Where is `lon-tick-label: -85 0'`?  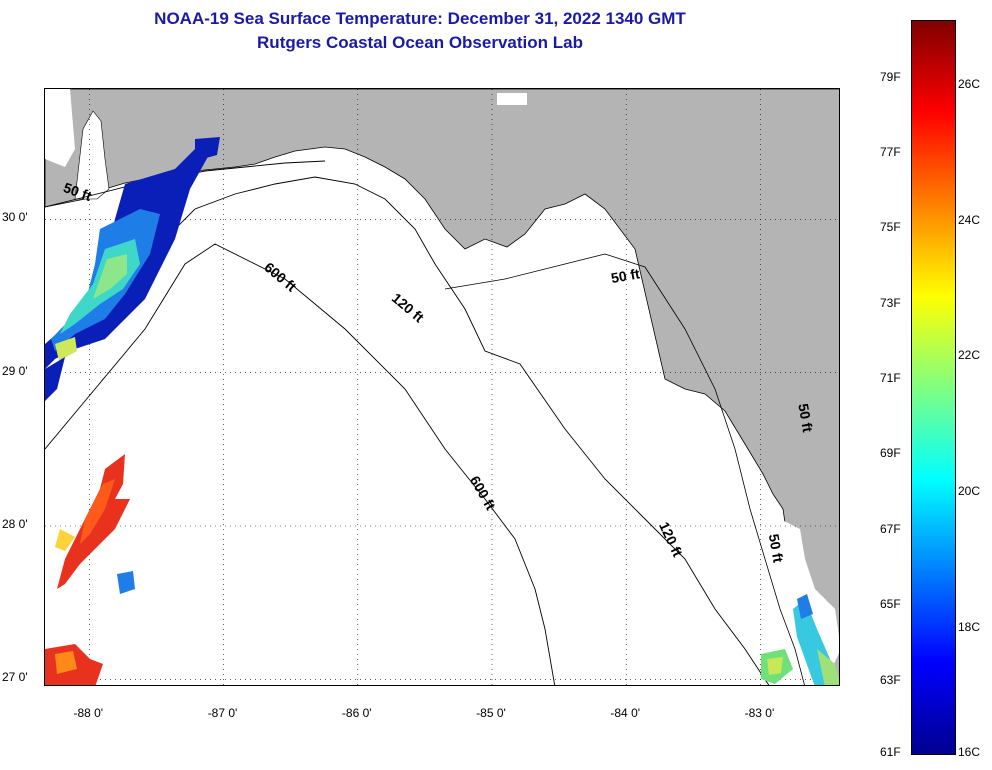
lon-tick-label: -85 0' is located at coordinates (491, 713).